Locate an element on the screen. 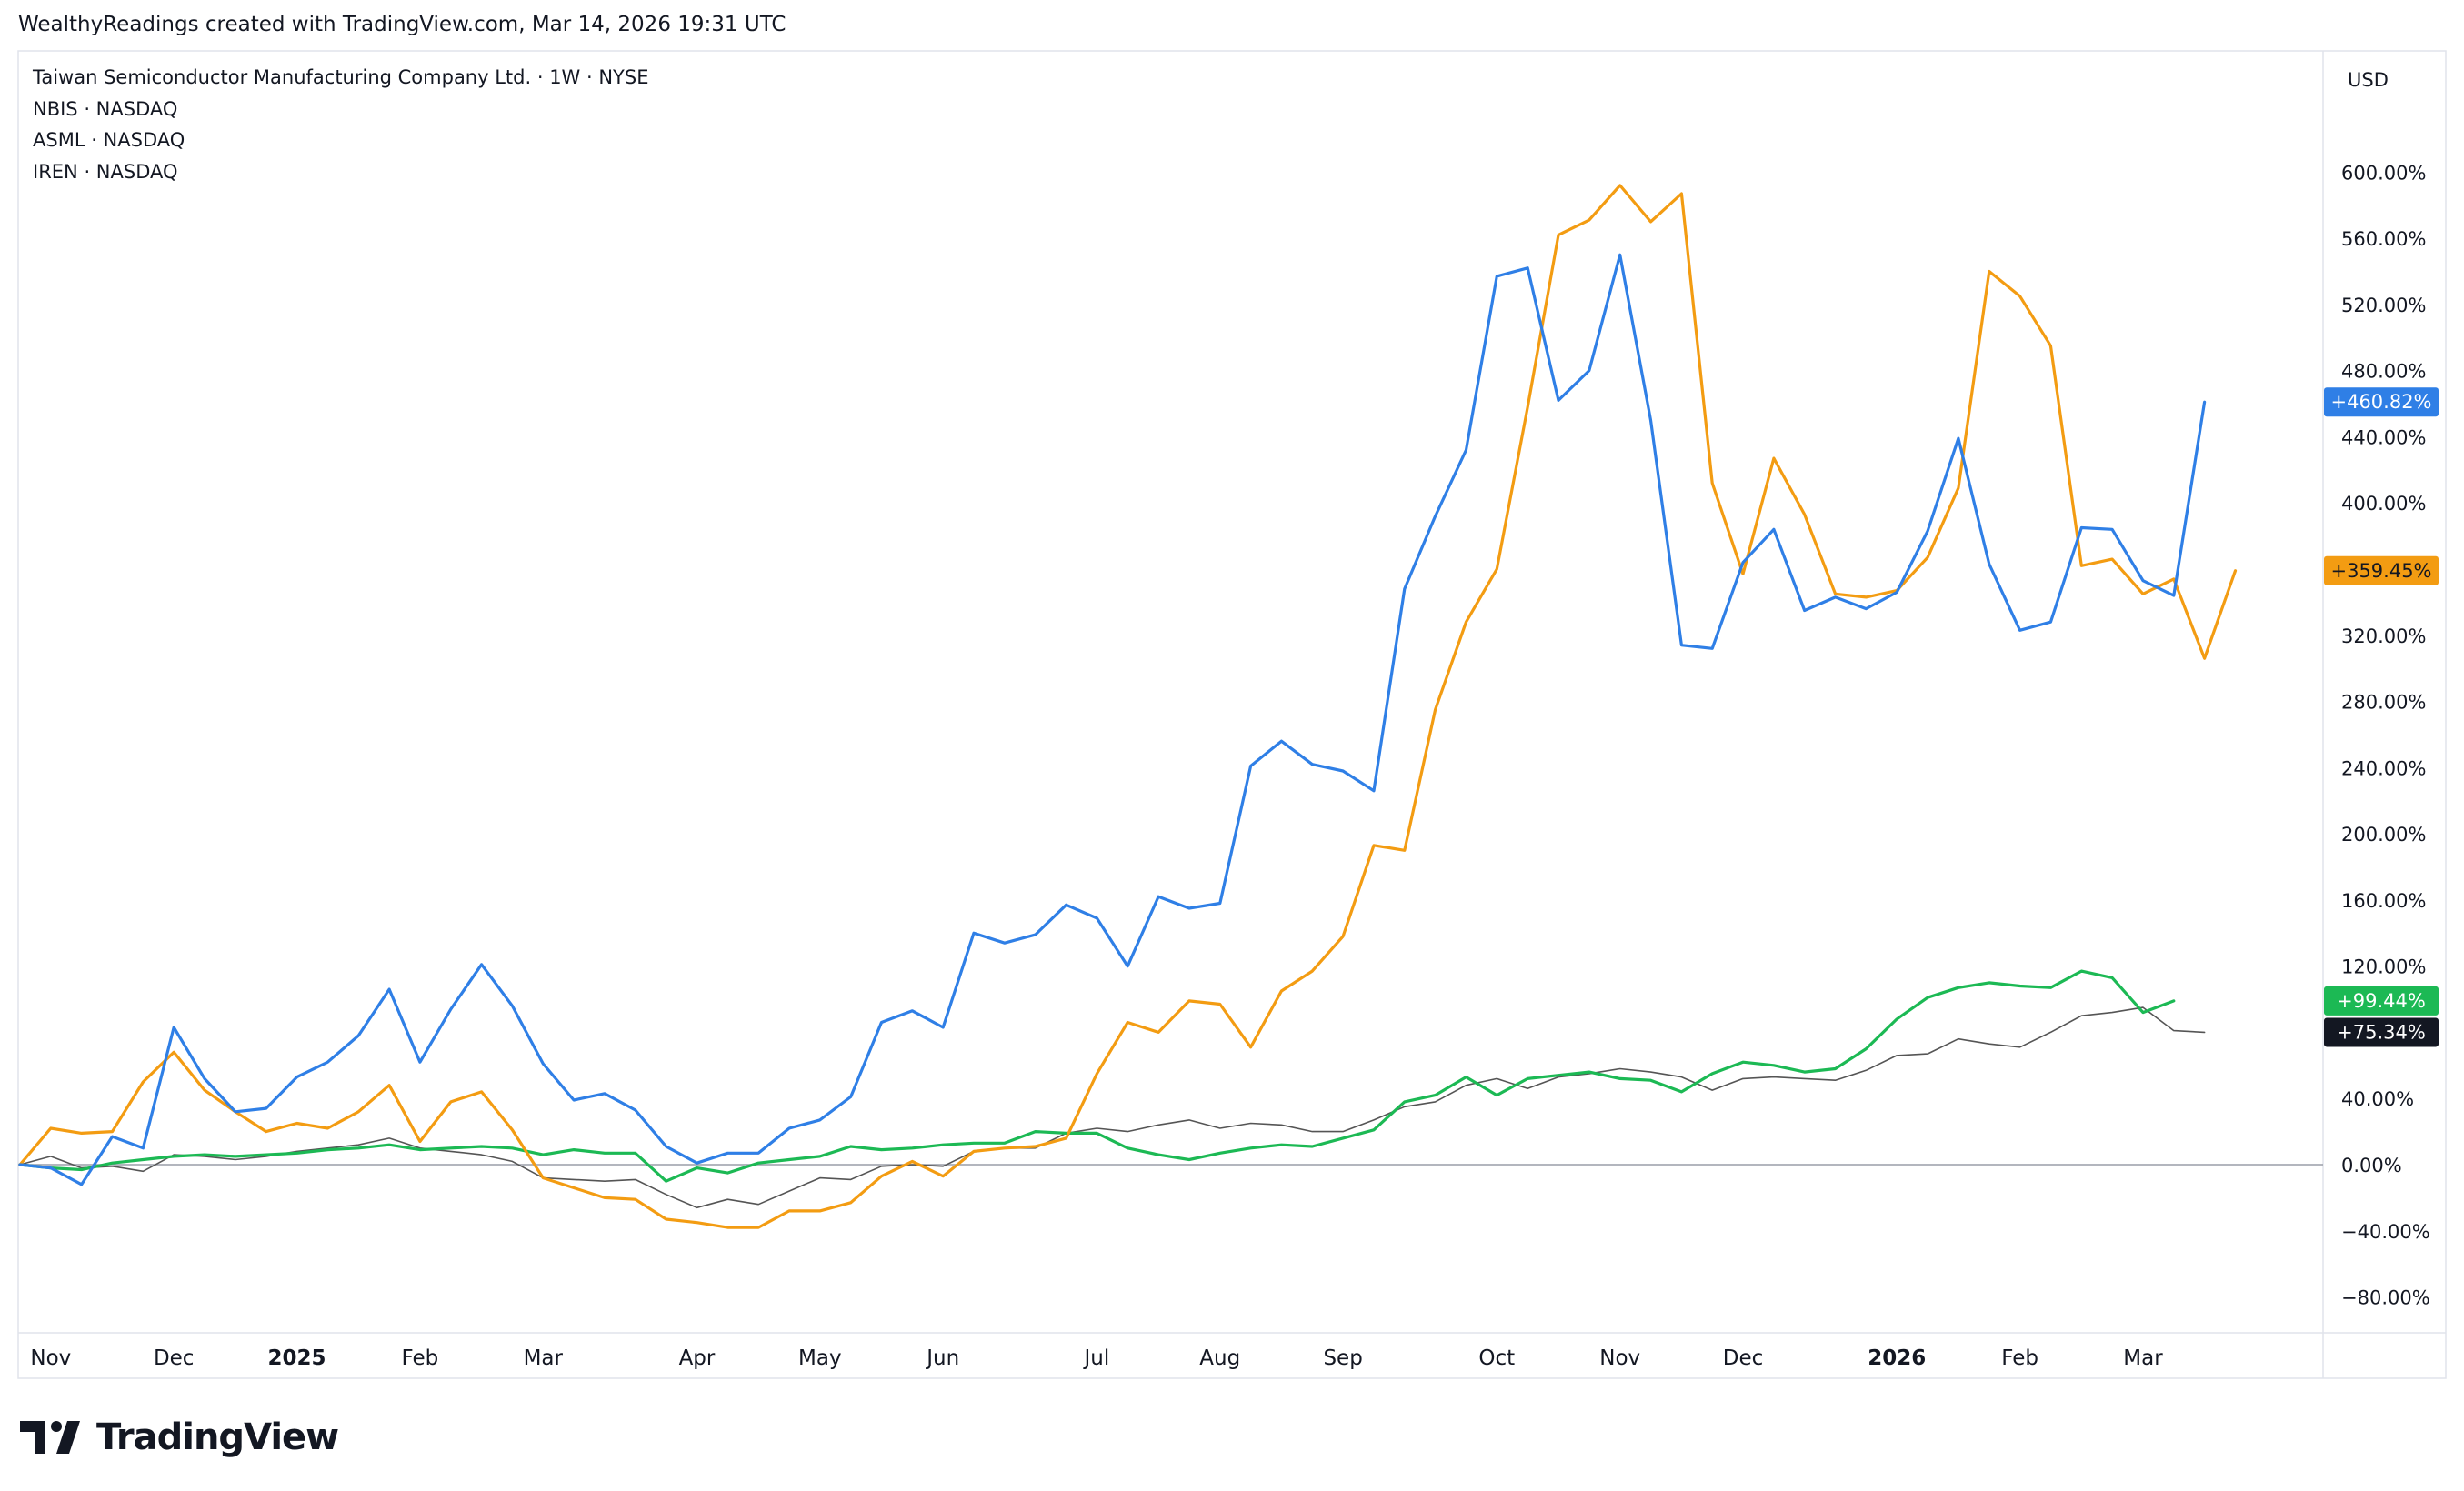 This screenshot has height=1491, width=2464. y-tick-label: 400.00% is located at coordinates (2384, 504).